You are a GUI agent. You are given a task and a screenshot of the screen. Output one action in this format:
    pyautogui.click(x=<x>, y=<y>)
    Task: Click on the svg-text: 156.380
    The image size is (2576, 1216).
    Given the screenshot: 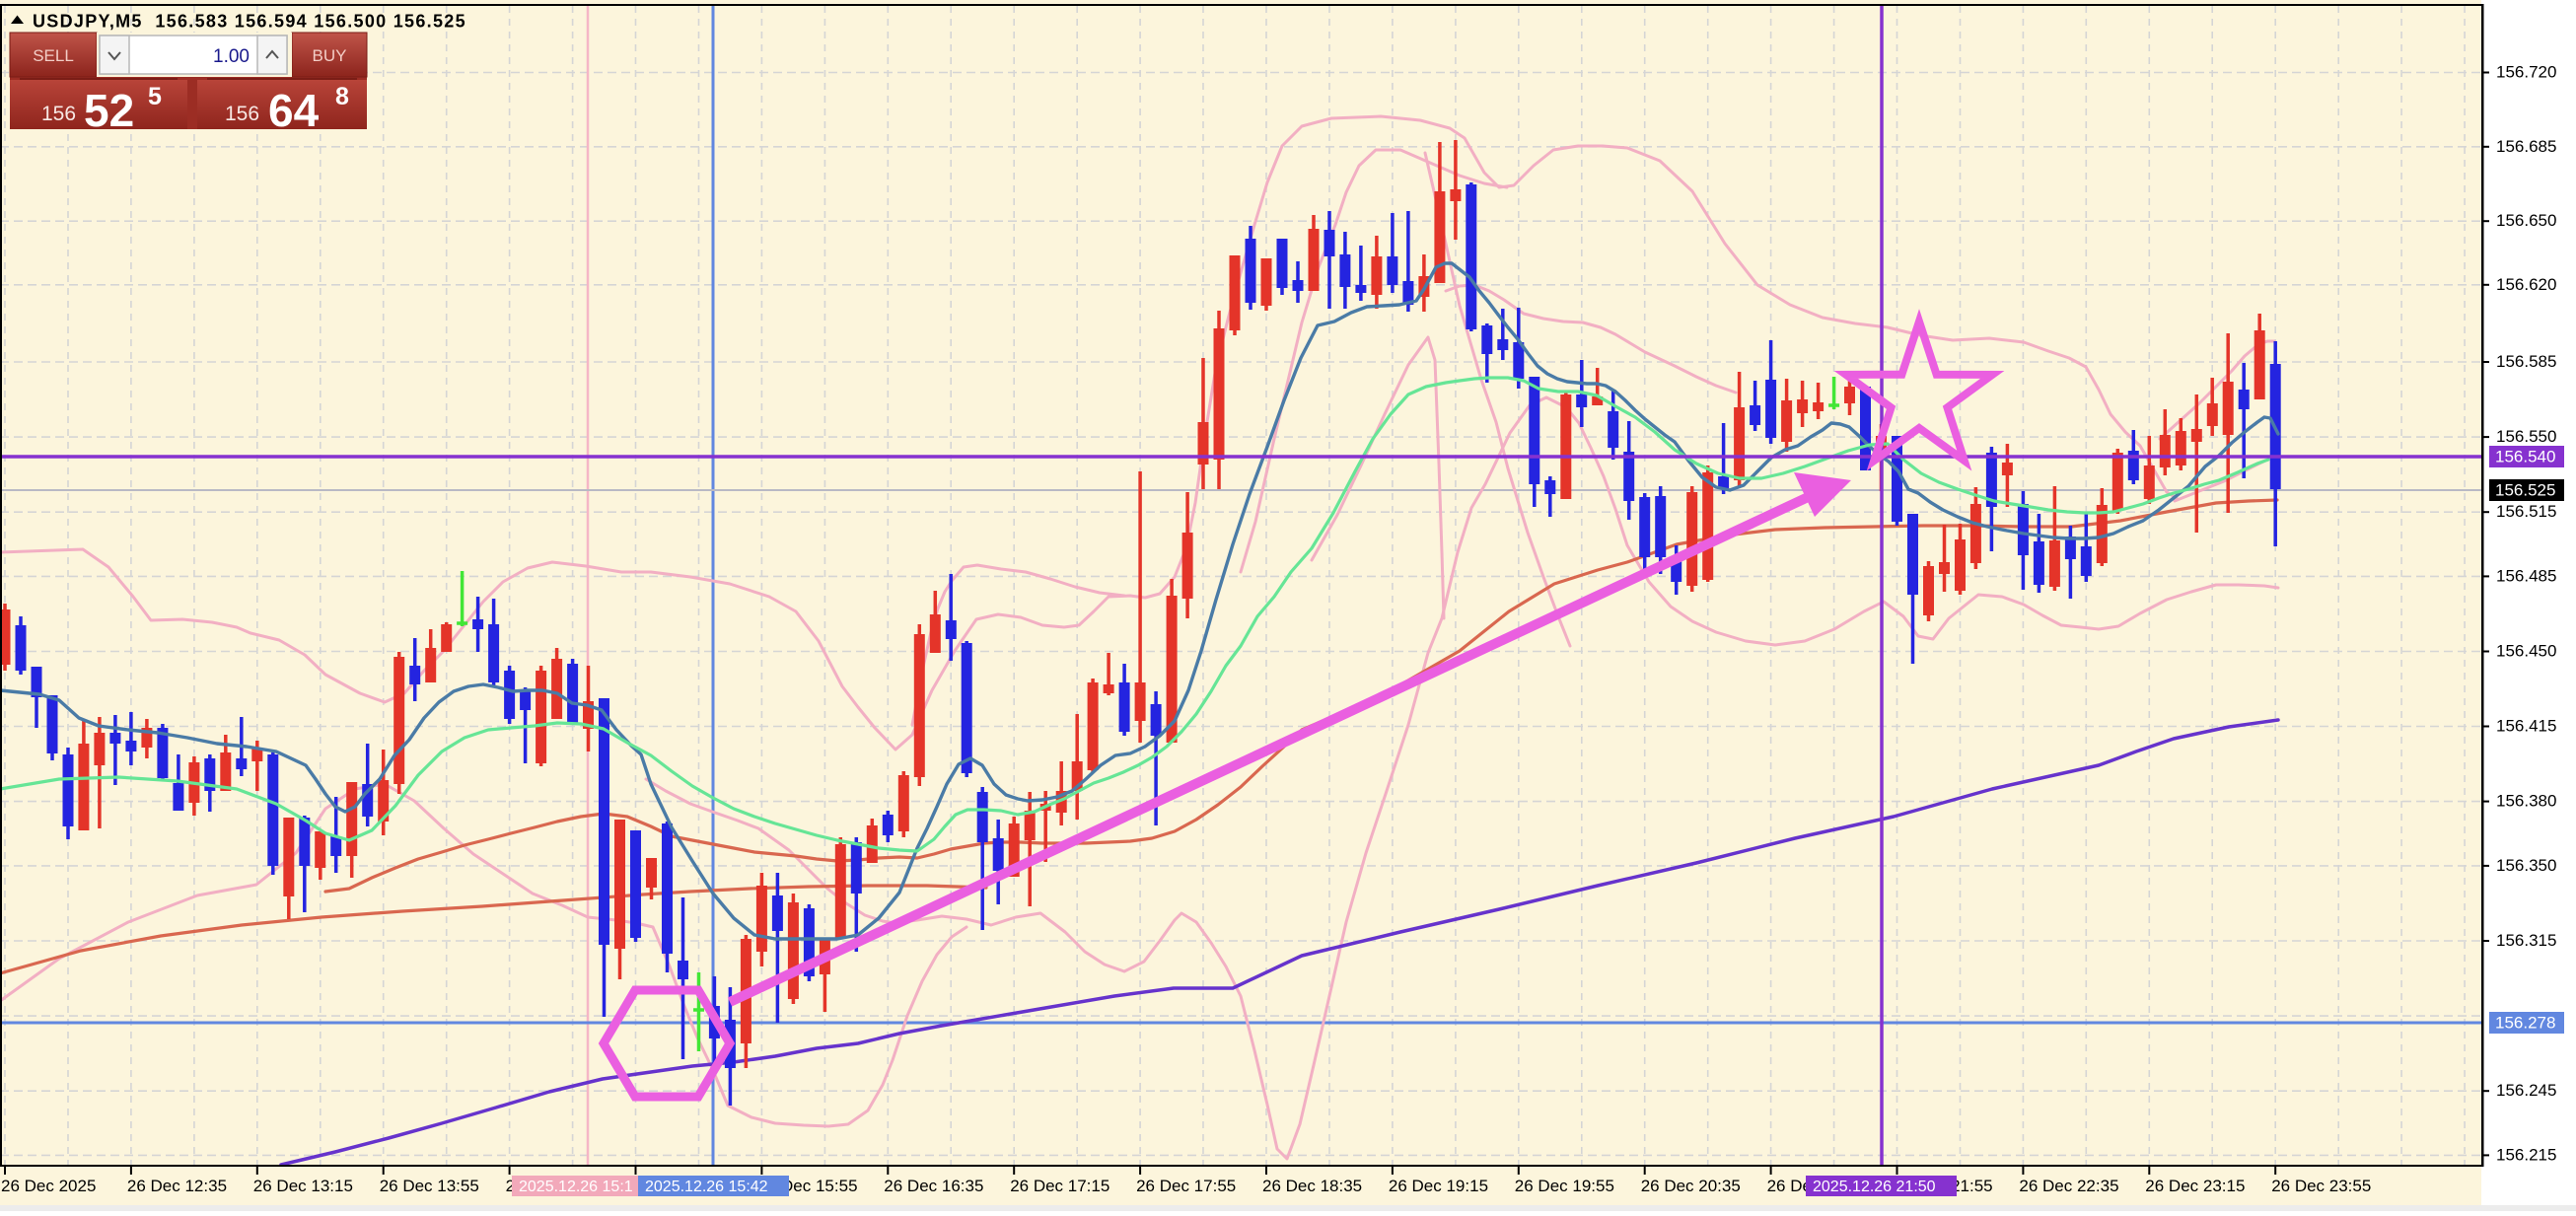 What is the action you would take?
    pyautogui.click(x=2526, y=801)
    